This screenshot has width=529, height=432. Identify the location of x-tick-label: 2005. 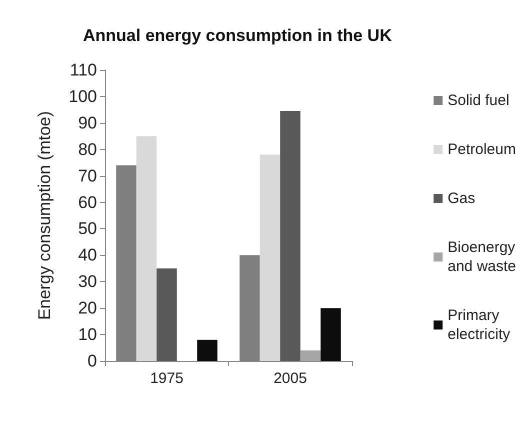
(290, 378).